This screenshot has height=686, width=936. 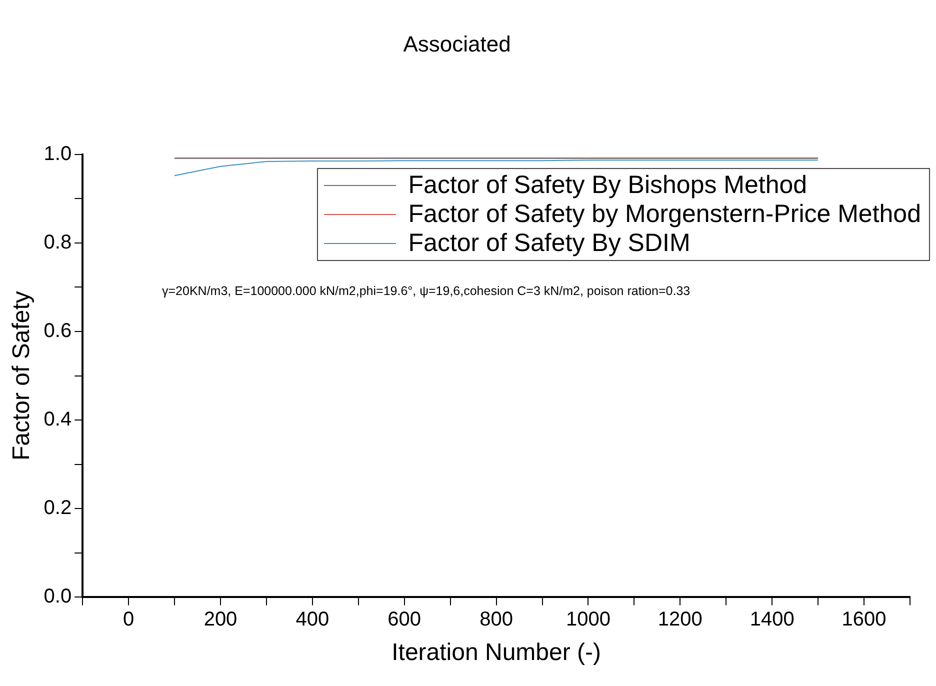 I want to click on x-tick-label: 800, so click(x=496, y=619).